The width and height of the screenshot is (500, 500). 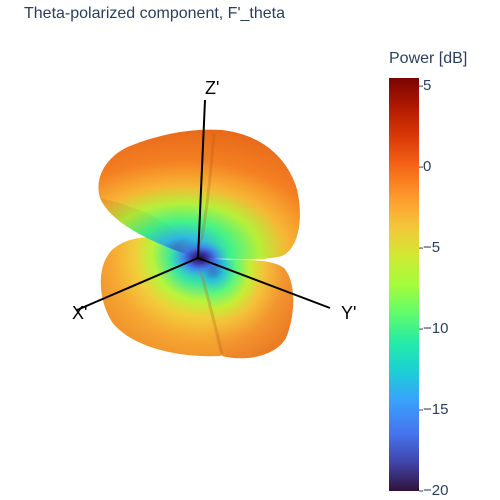 What do you see at coordinates (80, 313) in the screenshot?
I see `x-axis-label: X'` at bounding box center [80, 313].